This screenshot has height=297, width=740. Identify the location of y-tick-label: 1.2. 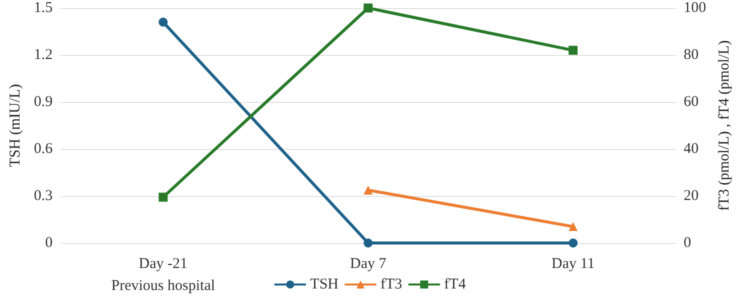
(43, 55).